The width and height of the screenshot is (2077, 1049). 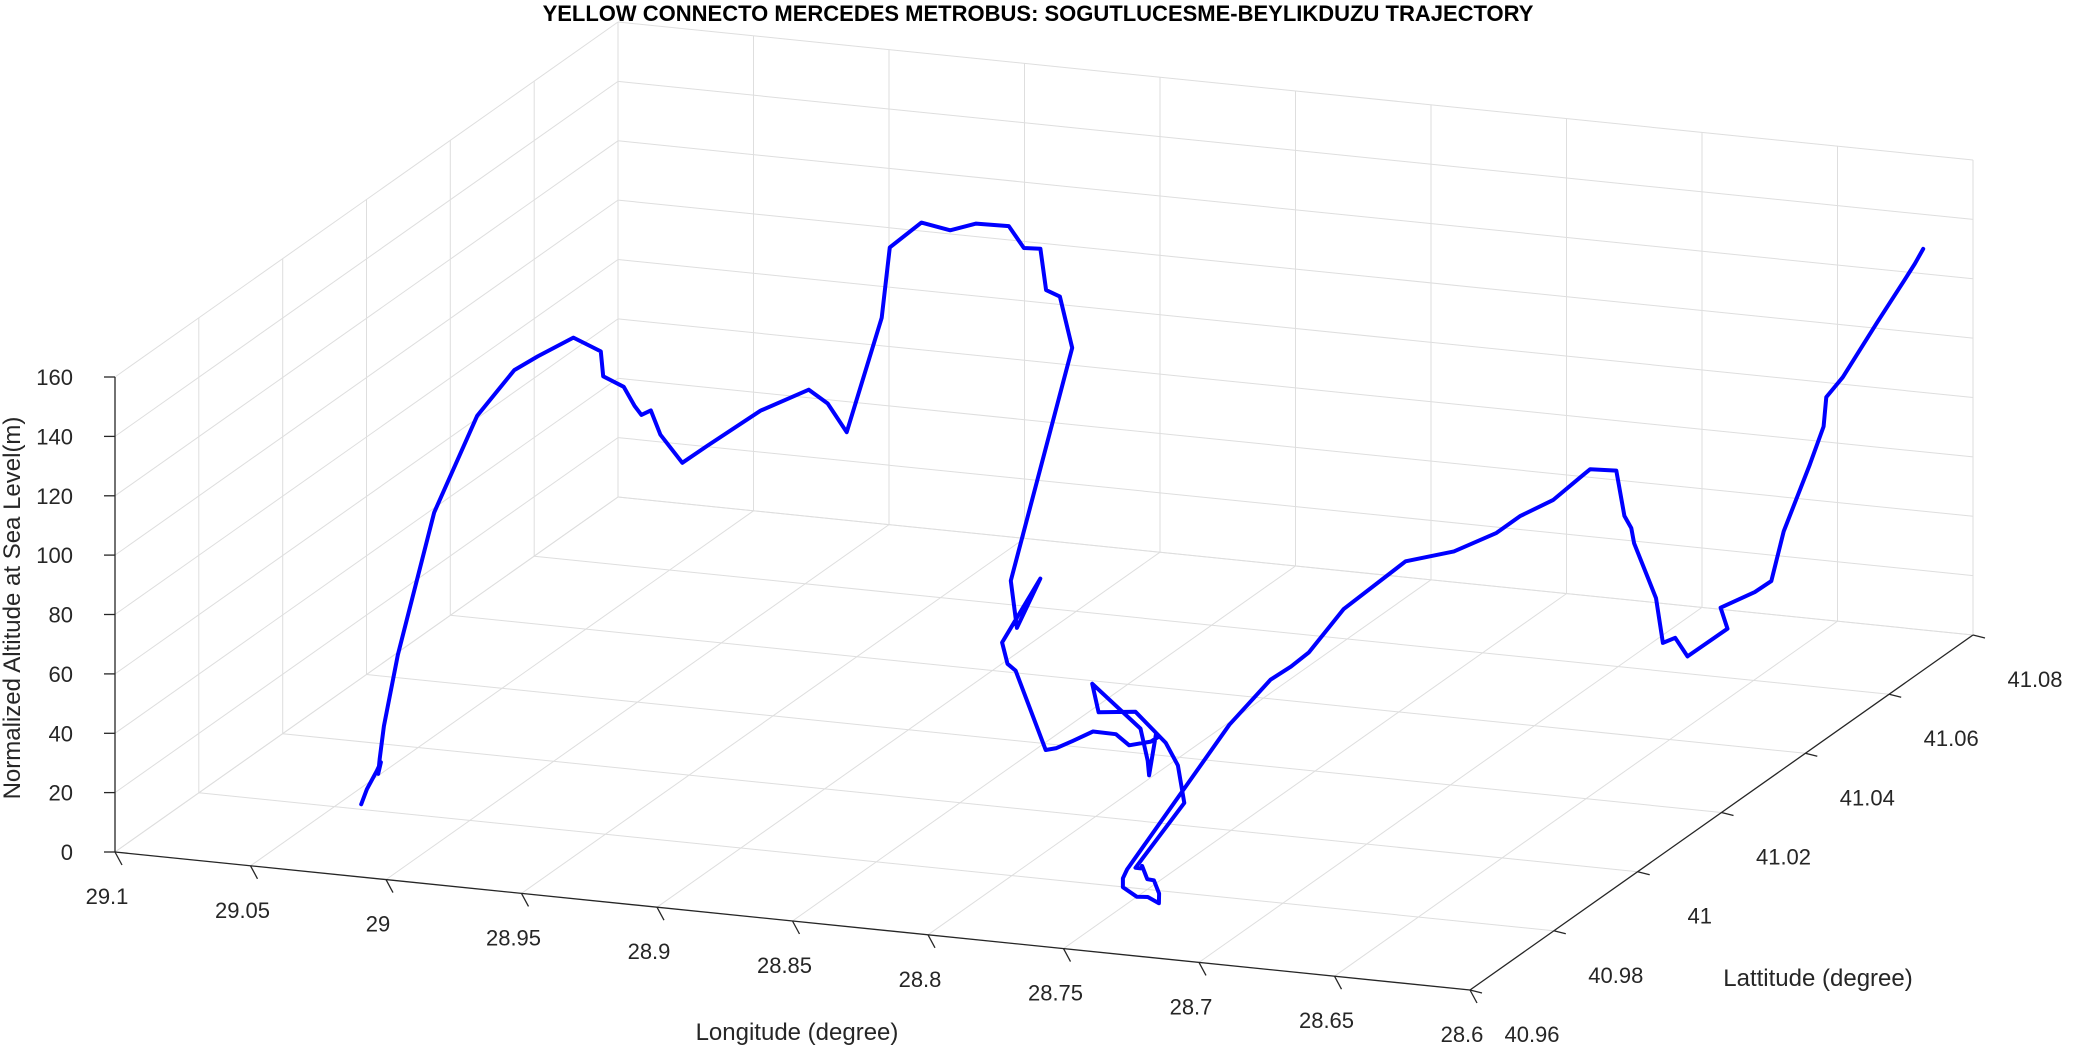 What do you see at coordinates (54, 377) in the screenshot?
I see `z-tick-label: 160` at bounding box center [54, 377].